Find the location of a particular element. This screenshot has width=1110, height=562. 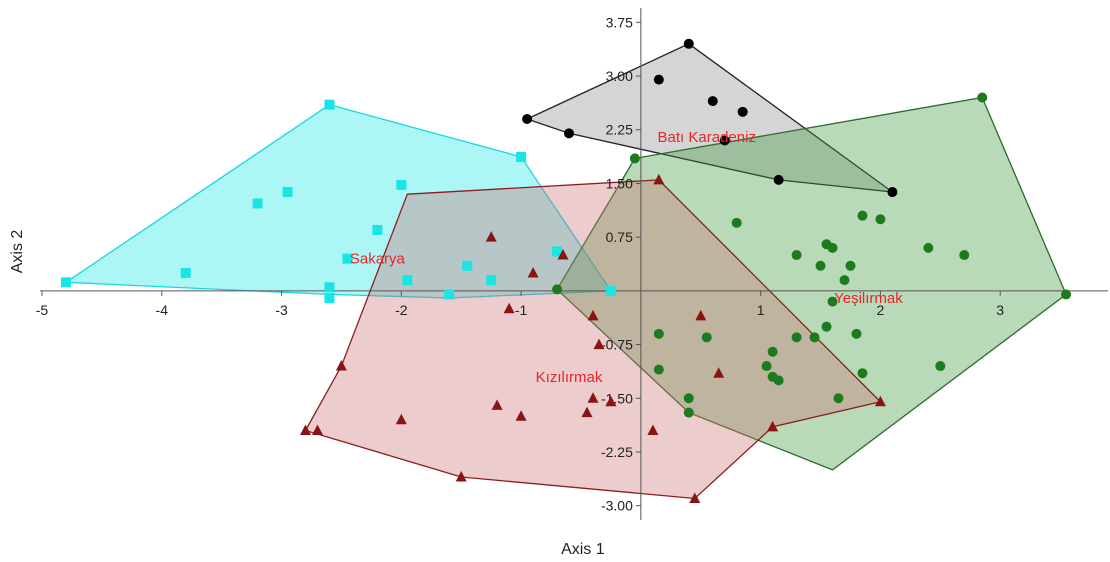

x-tick-label: 2 is located at coordinates (881, 310).